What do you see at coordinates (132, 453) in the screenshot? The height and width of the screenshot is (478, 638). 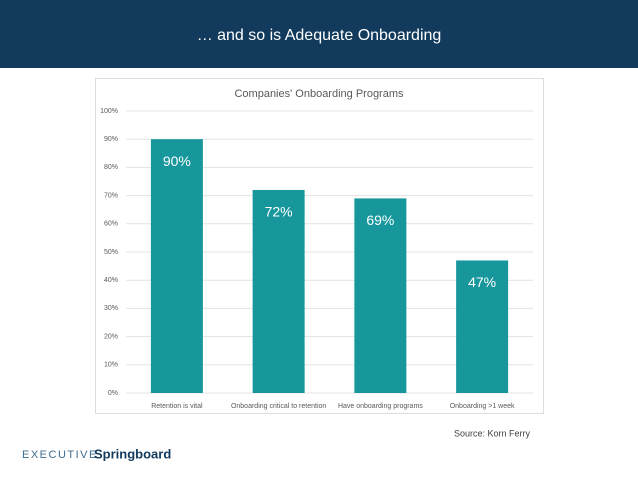 I see `logo-bold: Springboard` at bounding box center [132, 453].